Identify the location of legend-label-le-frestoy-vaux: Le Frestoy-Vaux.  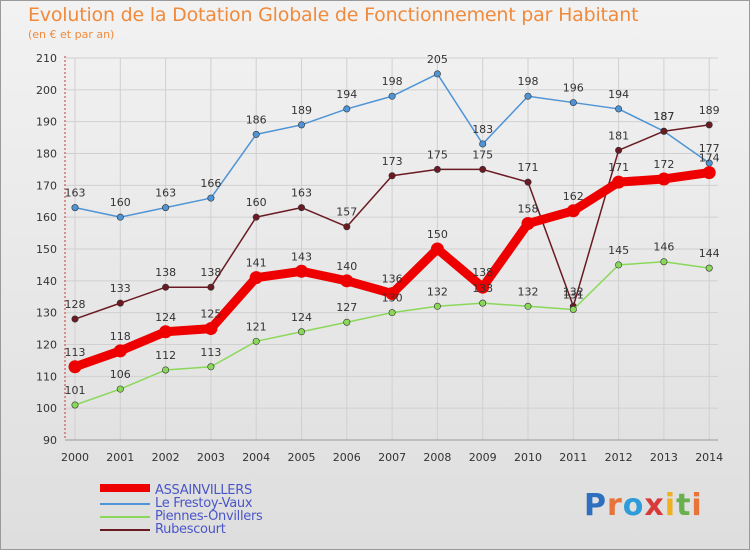
(204, 503).